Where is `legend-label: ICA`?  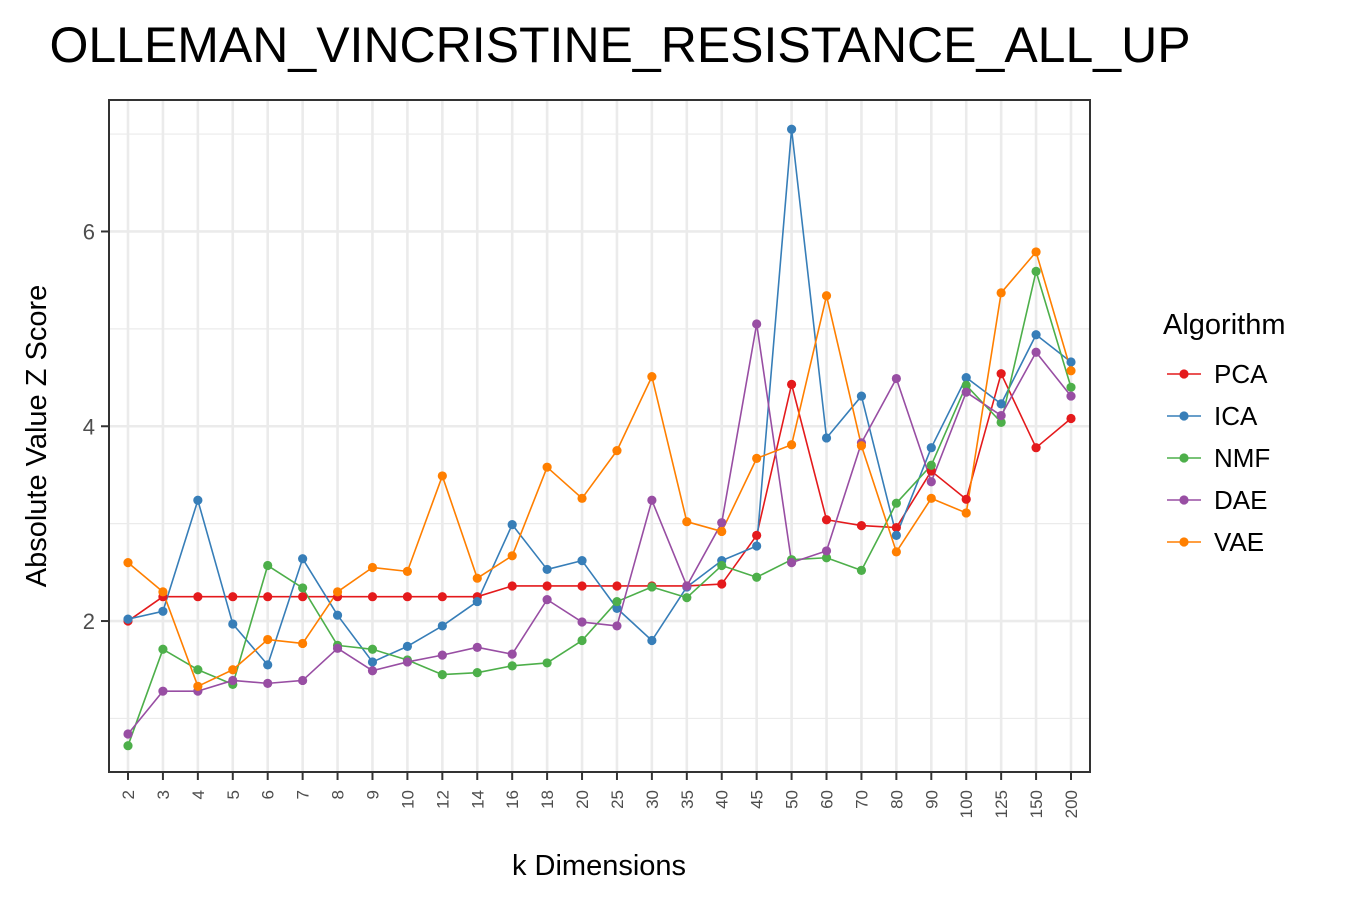
legend-label: ICA is located at coordinates (1236, 416).